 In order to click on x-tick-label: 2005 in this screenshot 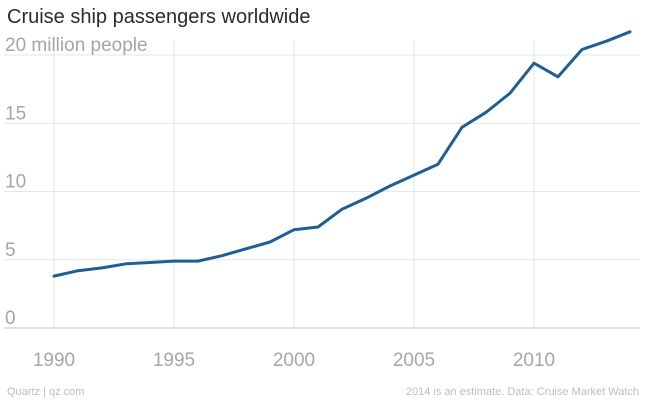, I will do `click(414, 360)`.